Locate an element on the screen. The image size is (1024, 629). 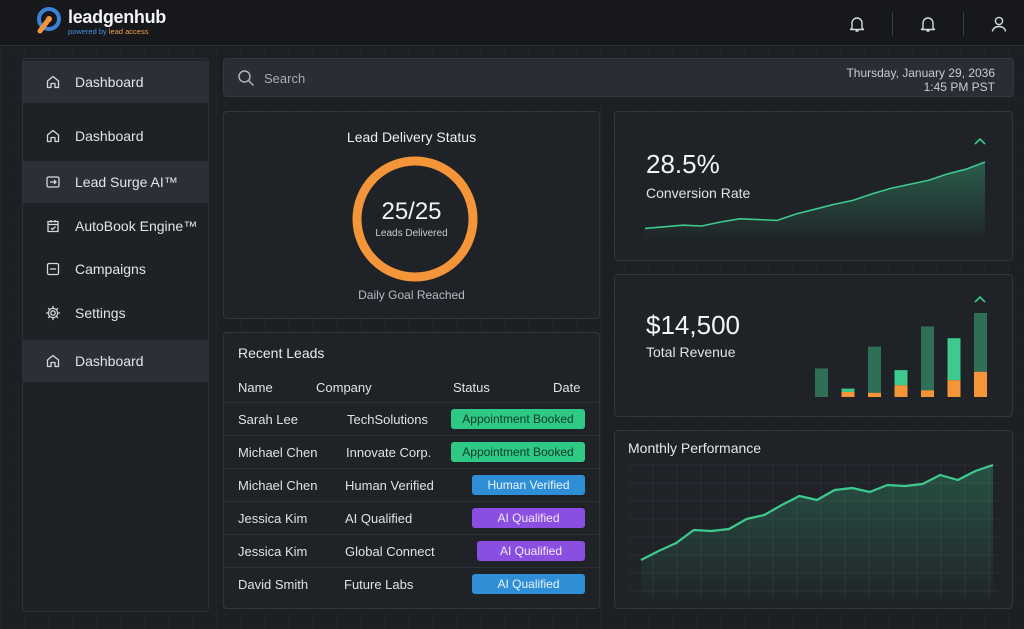
notification-bell-button is located at coordinates (857, 24).